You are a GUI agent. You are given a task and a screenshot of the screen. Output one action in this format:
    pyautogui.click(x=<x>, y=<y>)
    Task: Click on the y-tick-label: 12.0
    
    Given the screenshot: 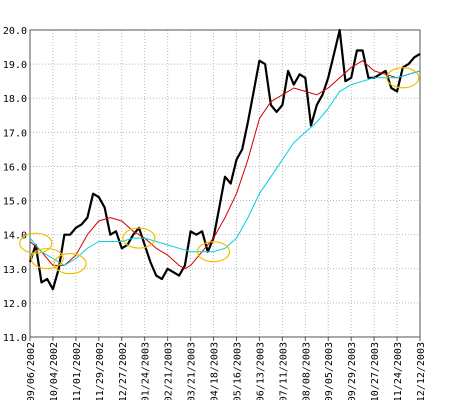 What is the action you would take?
    pyautogui.click(x=15, y=304)
    